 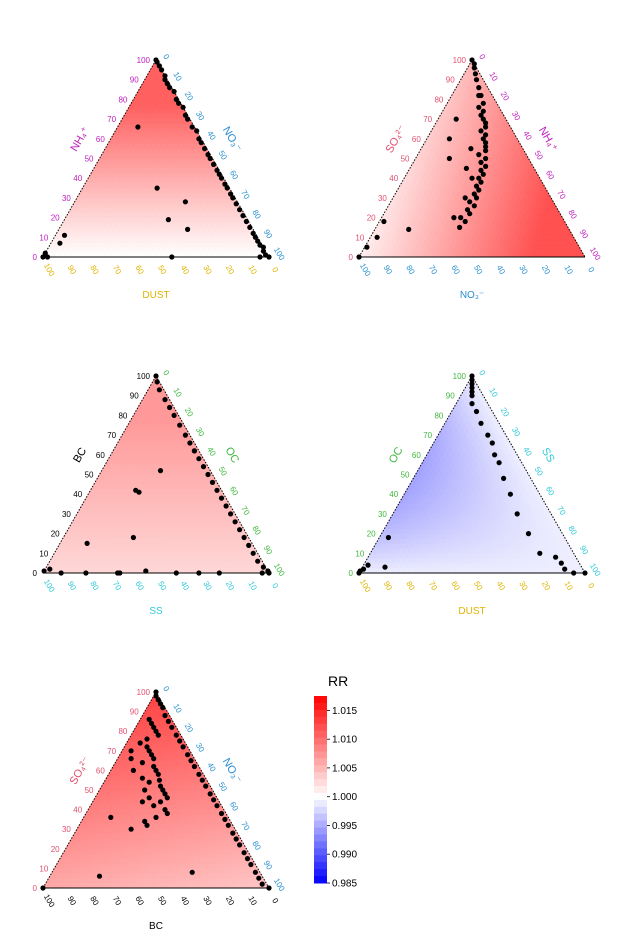 I want to click on right-tick-label: 10, so click(x=177, y=76).